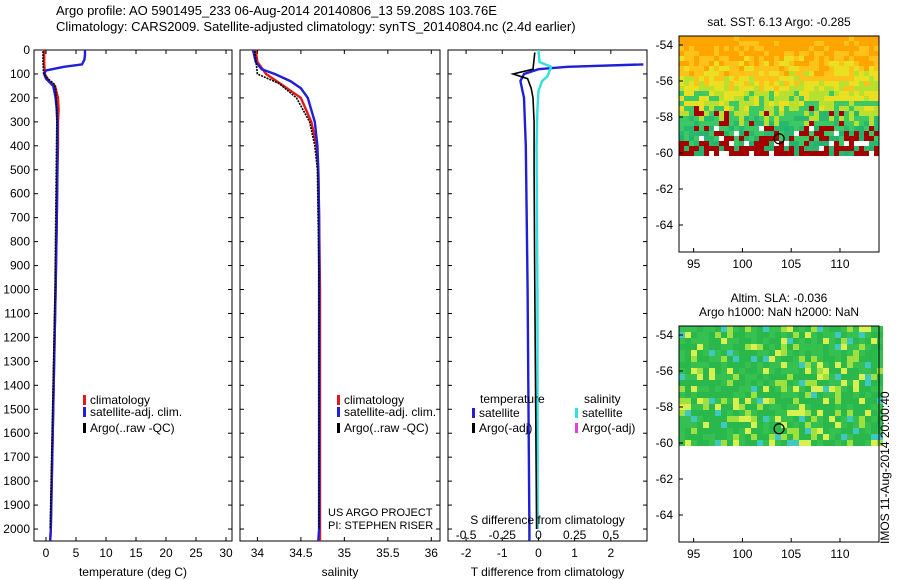  Describe the element at coordinates (503, 535) in the screenshot. I see `x-tick-label-top-difference: -0.25` at that location.